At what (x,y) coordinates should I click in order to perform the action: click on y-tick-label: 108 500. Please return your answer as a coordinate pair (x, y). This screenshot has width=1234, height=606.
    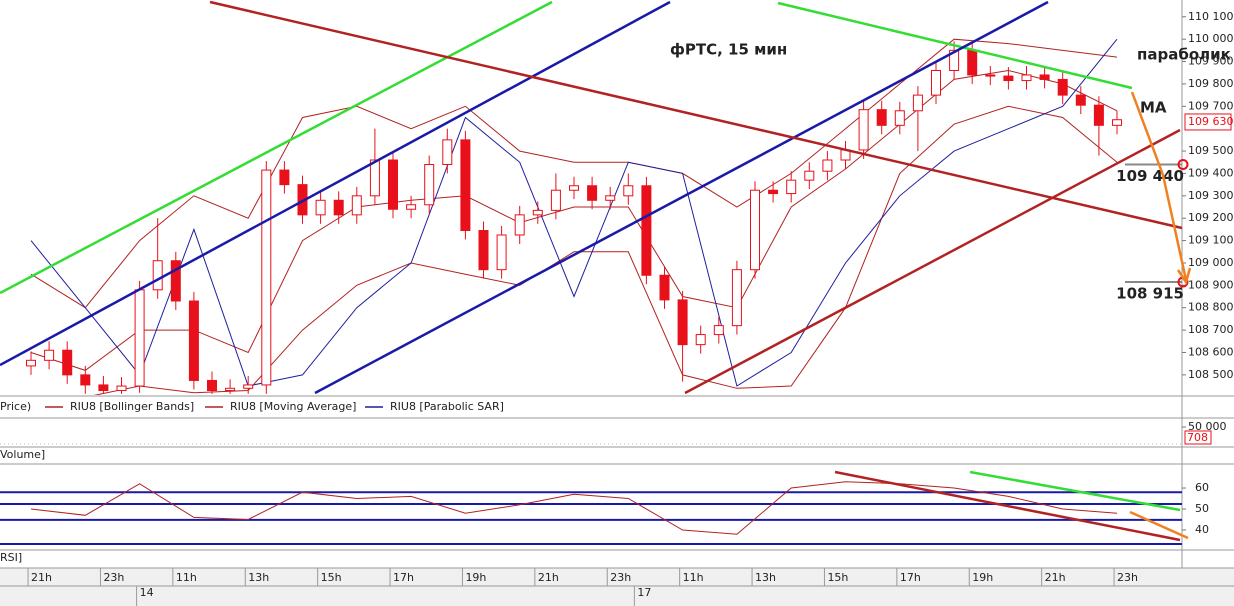
    Looking at the image, I should click on (1211, 374).